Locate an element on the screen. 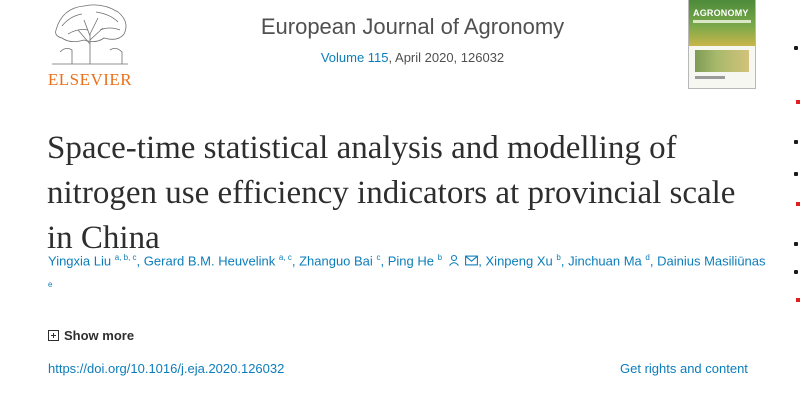  journal-title-link: European Journal of Agronomy is located at coordinates (412, 26).